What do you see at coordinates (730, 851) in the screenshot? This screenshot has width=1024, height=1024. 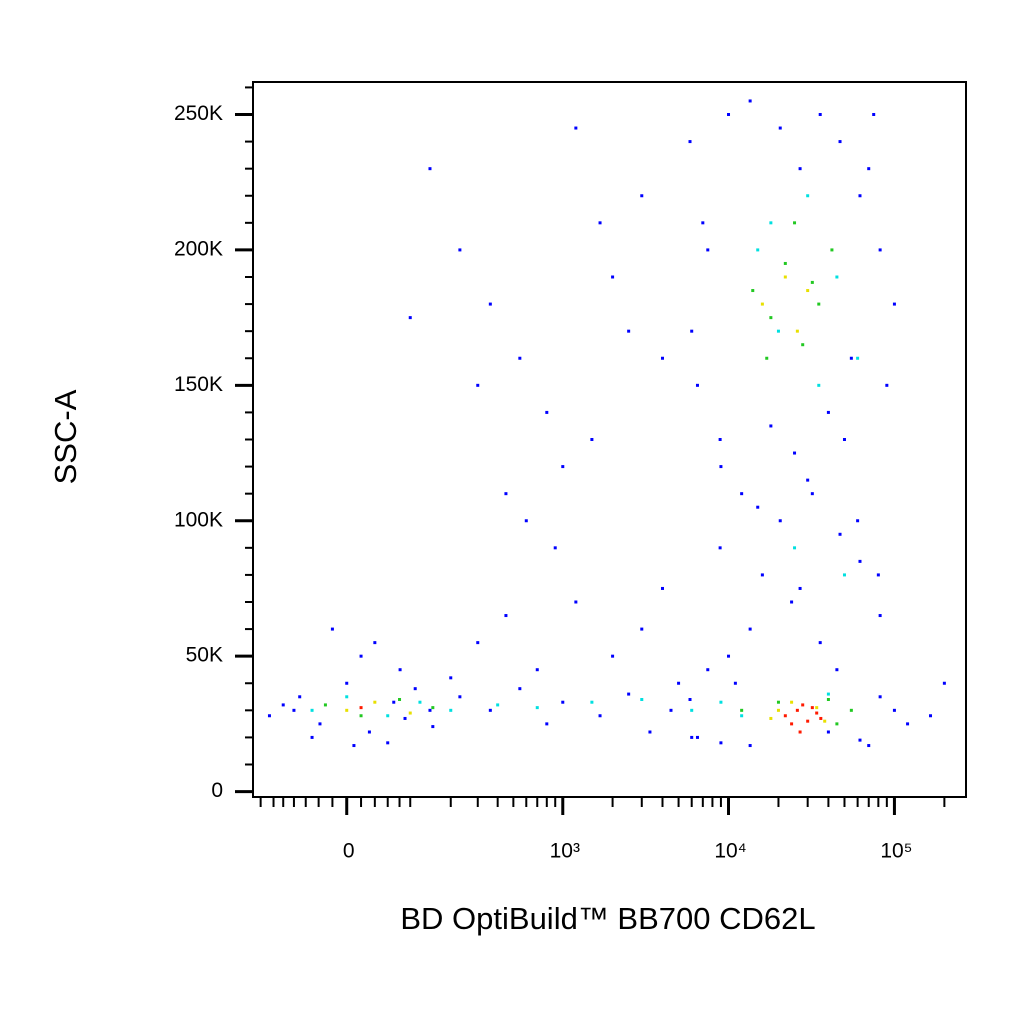 I see `x-tick-label: 10⁴` at bounding box center [730, 851].